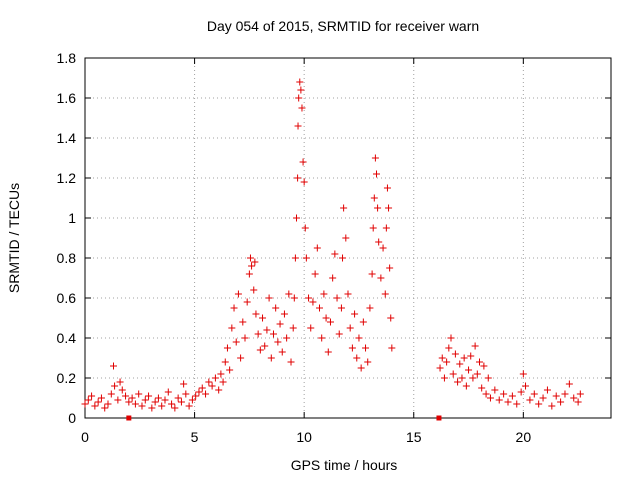 Image resolution: width=640 pixels, height=480 pixels. Describe the element at coordinates (344, 465) in the screenshot. I see `x-axis-label: GPS time / hours` at that location.